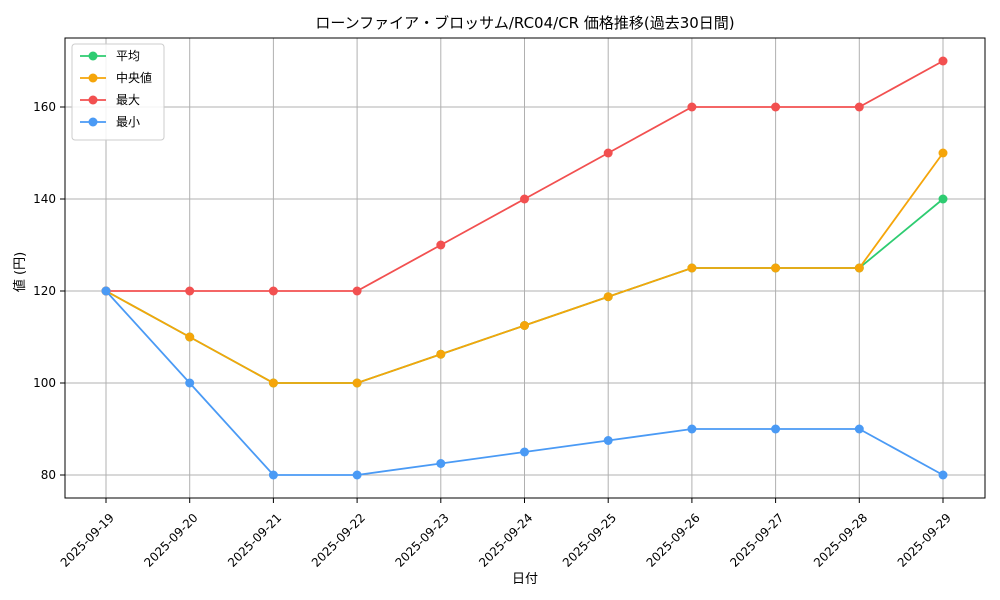 Image resolution: width=1000 pixels, height=600 pixels. Describe the element at coordinates (44, 291) in the screenshot. I see `y-tick-label: 120` at that location.